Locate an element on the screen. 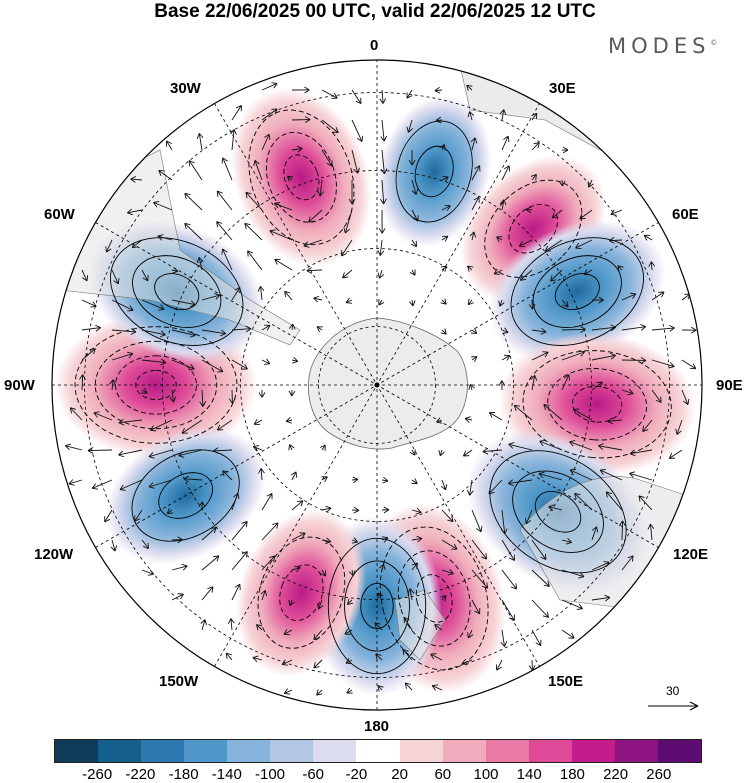  south-pole-marker is located at coordinates (377, 385).